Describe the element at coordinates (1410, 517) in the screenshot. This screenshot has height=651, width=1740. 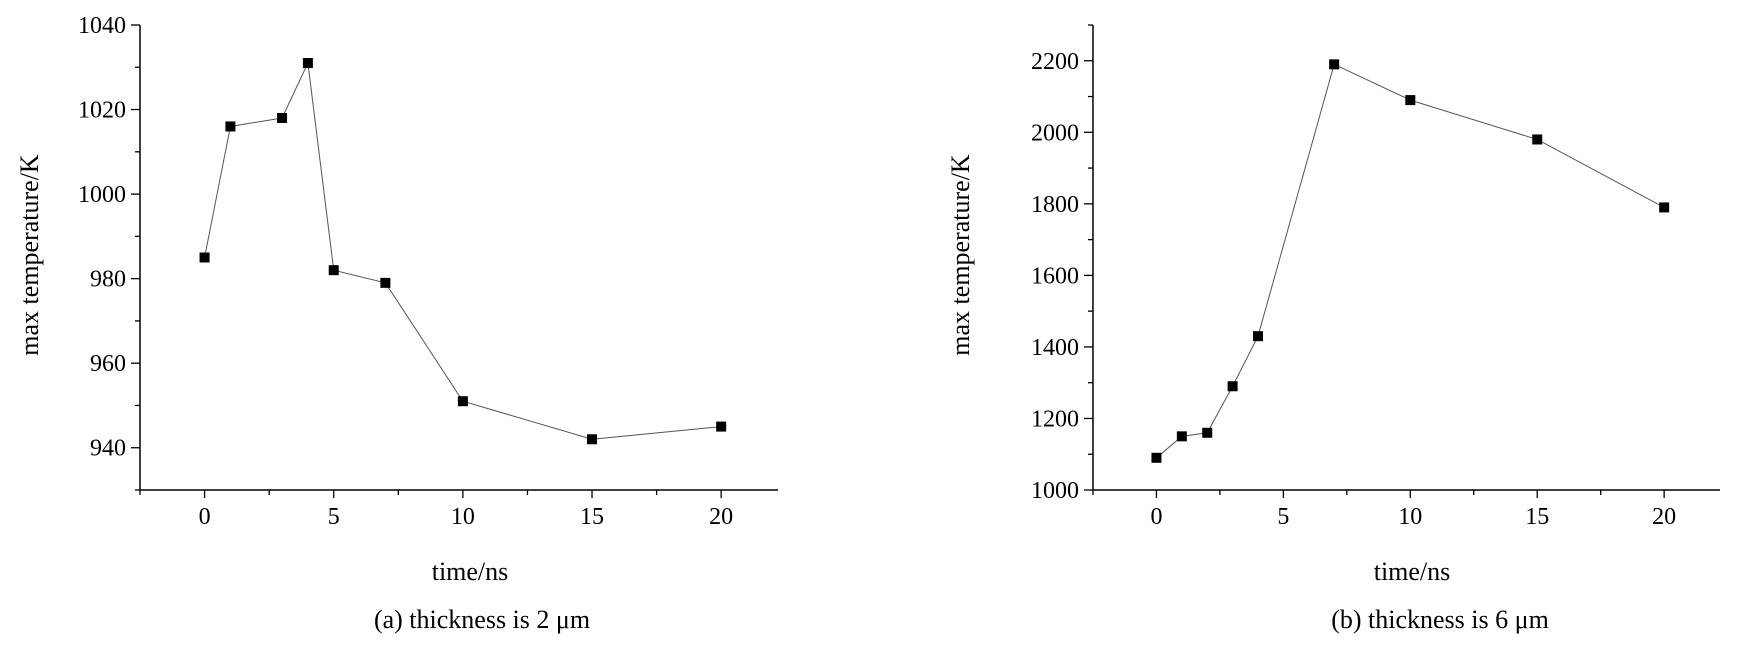
I see `x-tick-label-b: 10` at that location.